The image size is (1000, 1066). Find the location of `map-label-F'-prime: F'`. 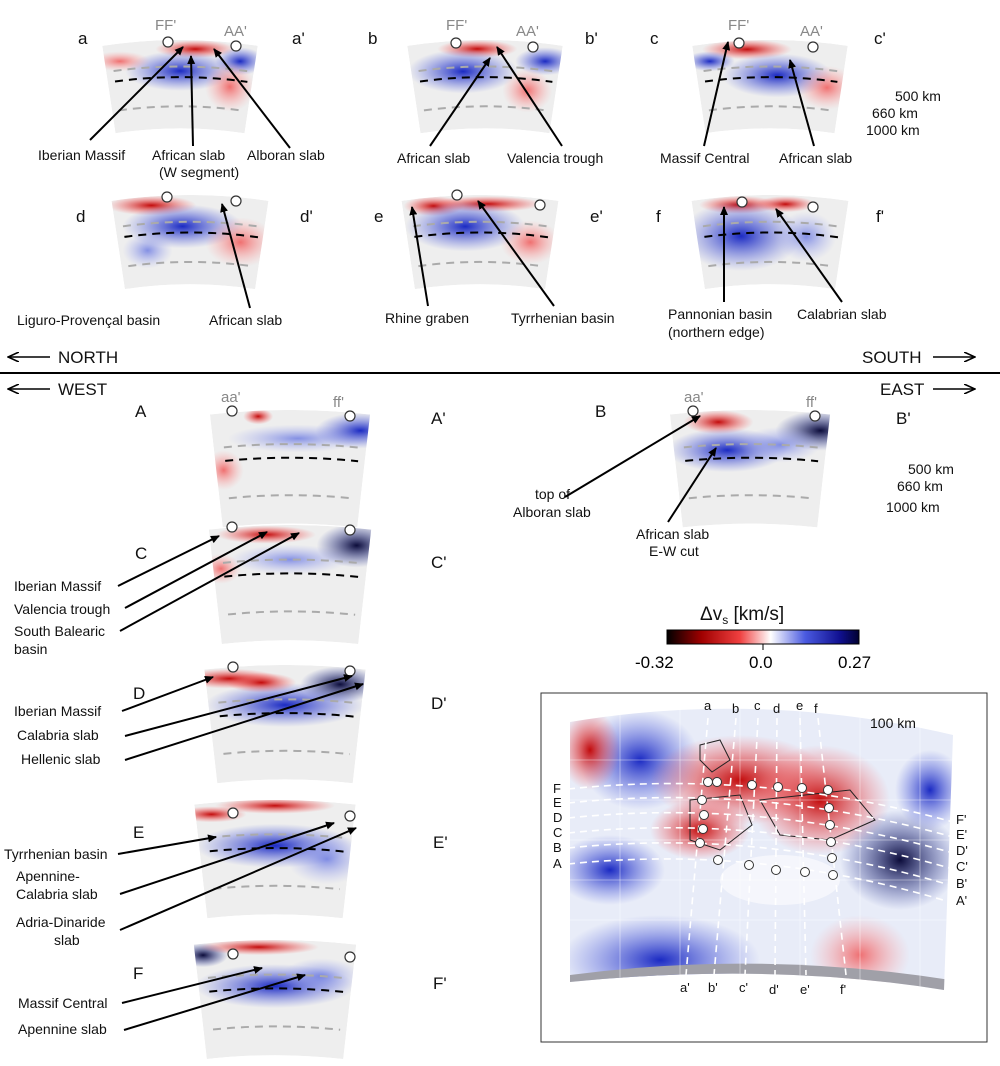

map-label-F'-prime: F' is located at coordinates (961, 819).